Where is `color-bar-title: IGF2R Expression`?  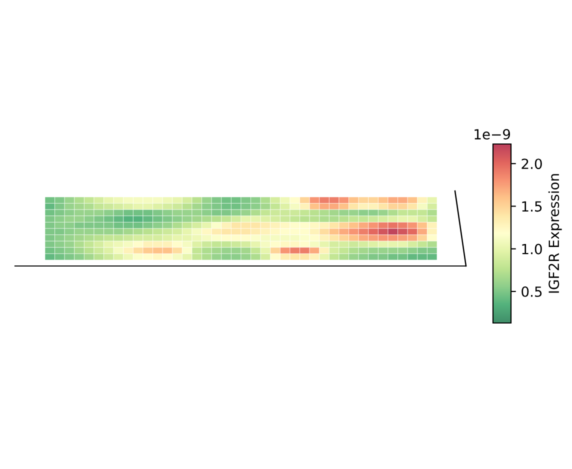
color-bar-title: IGF2R Expression is located at coordinates (555, 233).